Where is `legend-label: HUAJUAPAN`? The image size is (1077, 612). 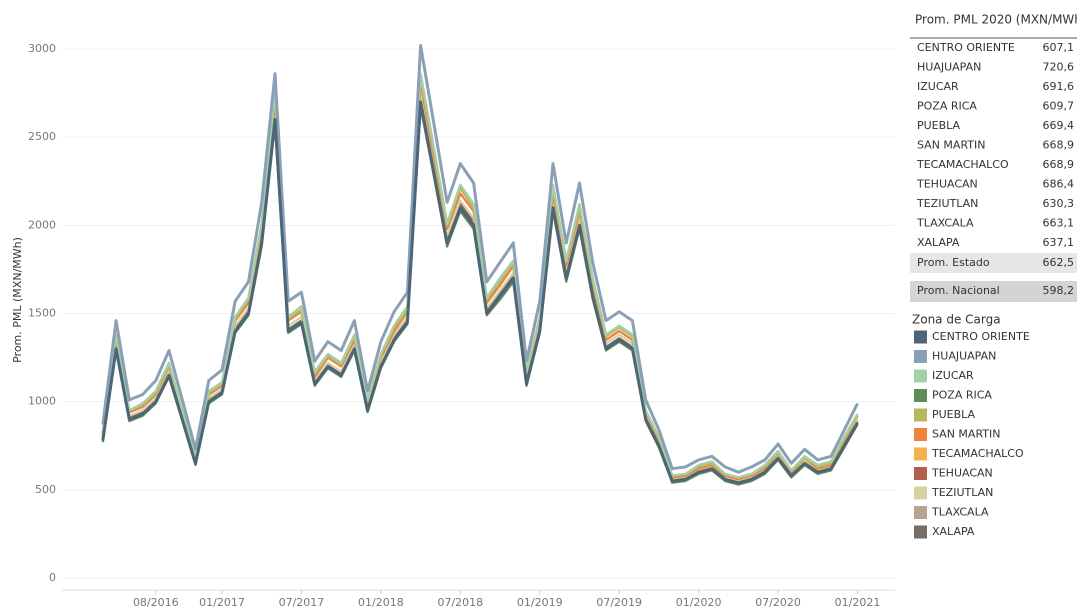
legend-label: HUAJUAPAN is located at coordinates (964, 356).